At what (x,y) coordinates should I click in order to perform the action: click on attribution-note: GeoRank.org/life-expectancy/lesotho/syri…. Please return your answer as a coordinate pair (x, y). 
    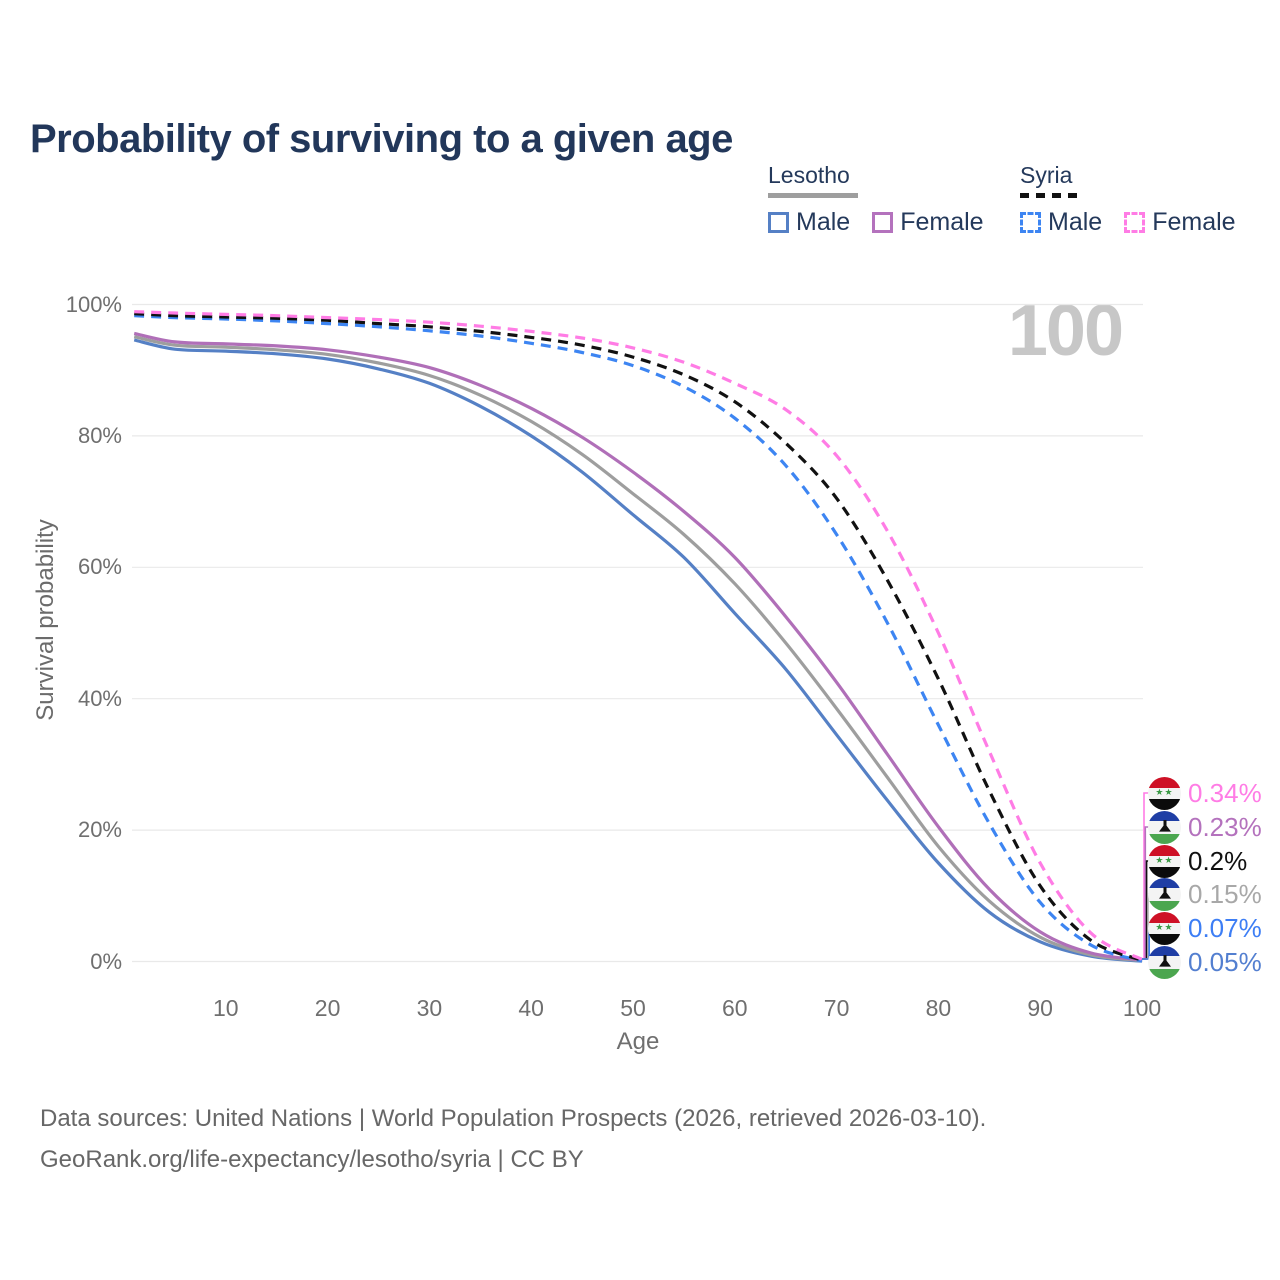
    Looking at the image, I should click on (312, 1159).